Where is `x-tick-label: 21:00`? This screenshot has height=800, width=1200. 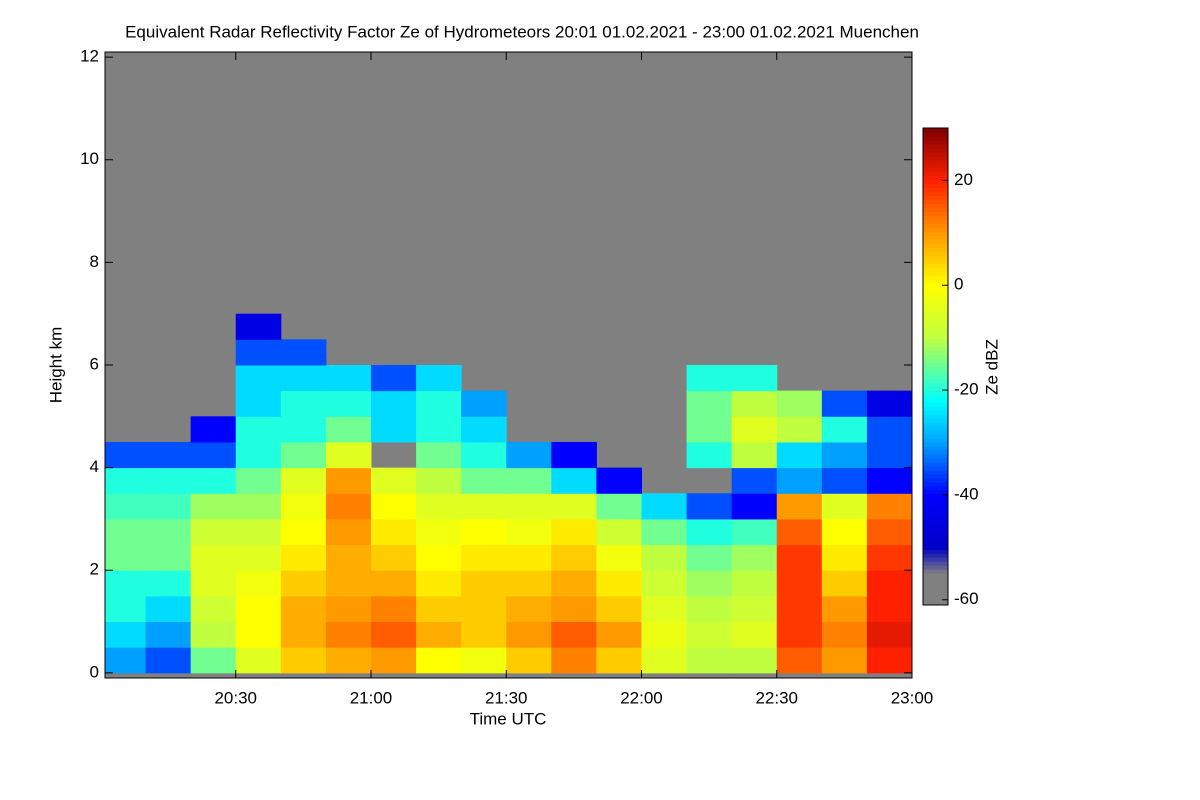 x-tick-label: 21:00 is located at coordinates (371, 697).